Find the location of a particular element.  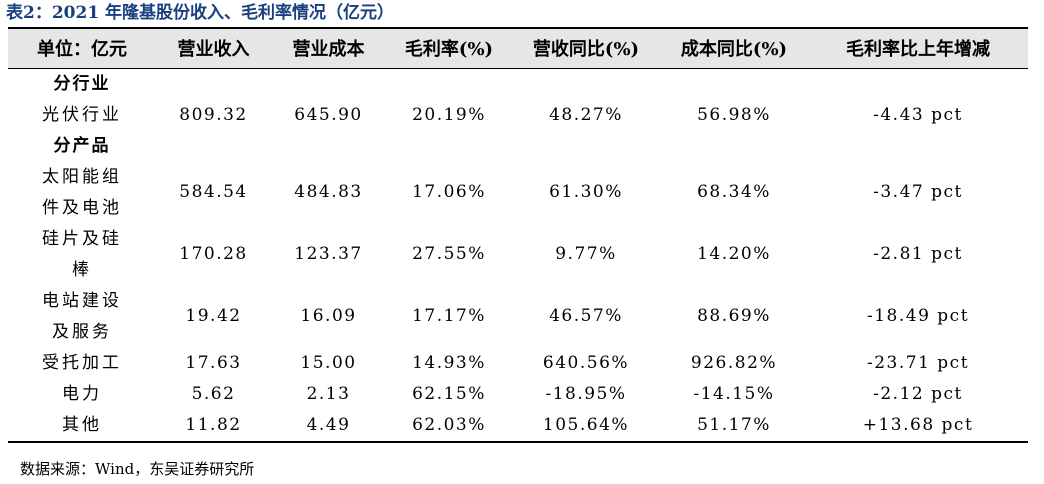

cell-gross-margin: 20.19% is located at coordinates (449, 114).